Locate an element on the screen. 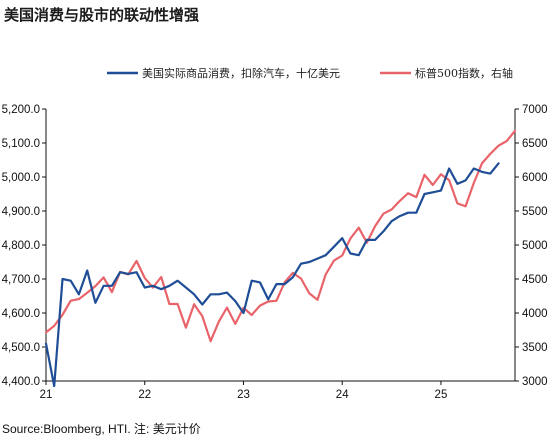 This screenshot has height=437, width=550. right-tick-label: 3500 is located at coordinates (535, 348).